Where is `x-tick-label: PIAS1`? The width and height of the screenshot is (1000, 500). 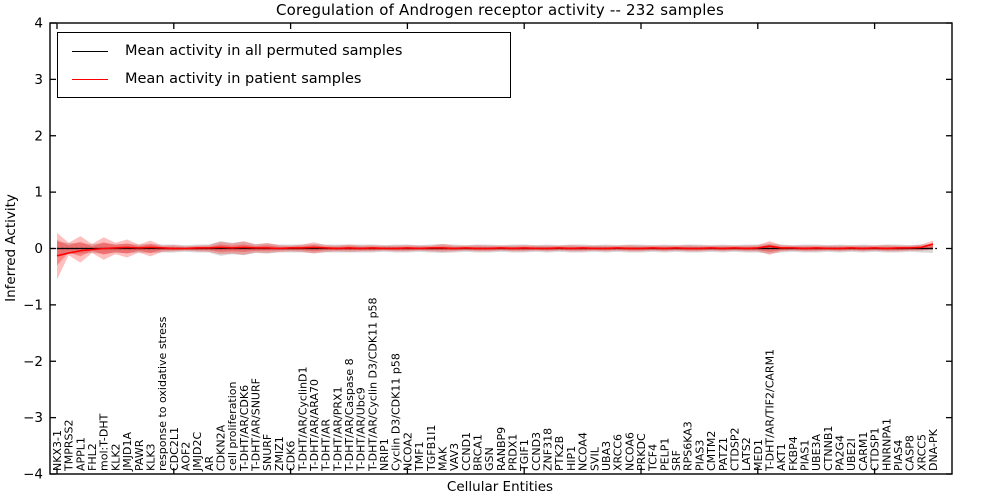 x-tick-label: PIAS1 is located at coordinates (805, 455).